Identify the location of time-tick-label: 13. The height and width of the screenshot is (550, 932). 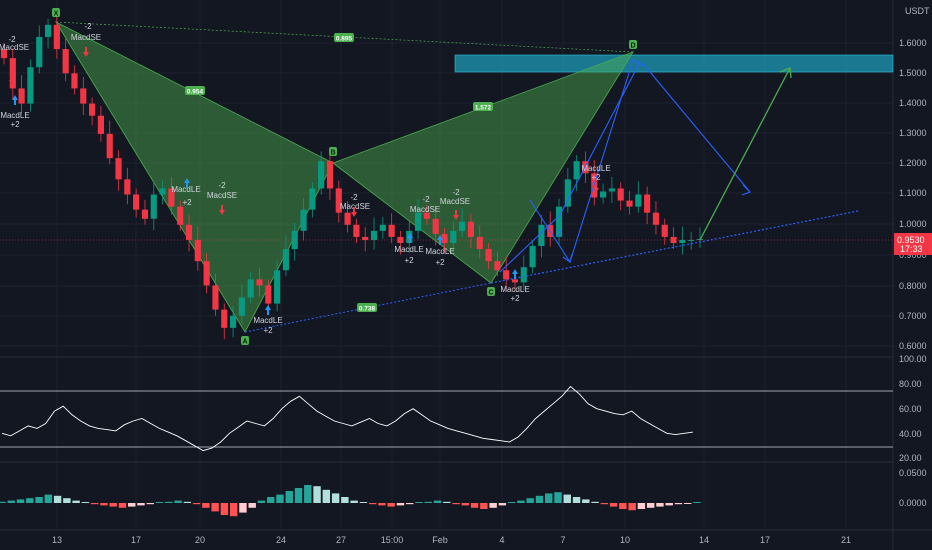
(57, 540).